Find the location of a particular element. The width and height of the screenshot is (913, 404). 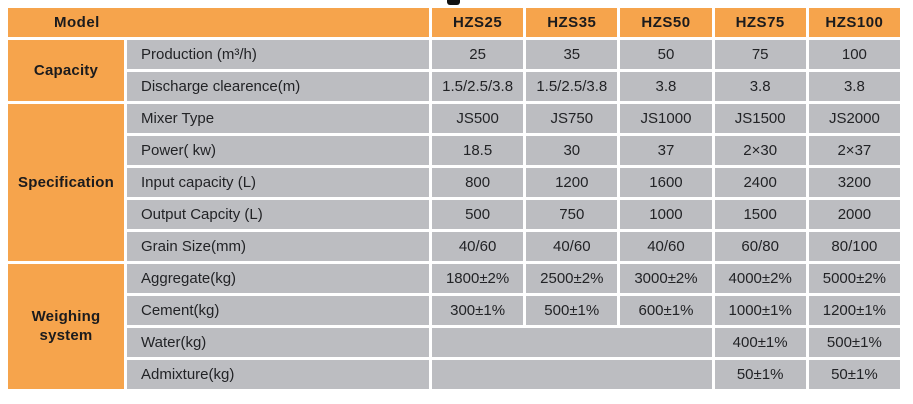

value-cell: 750 is located at coordinates (572, 214).